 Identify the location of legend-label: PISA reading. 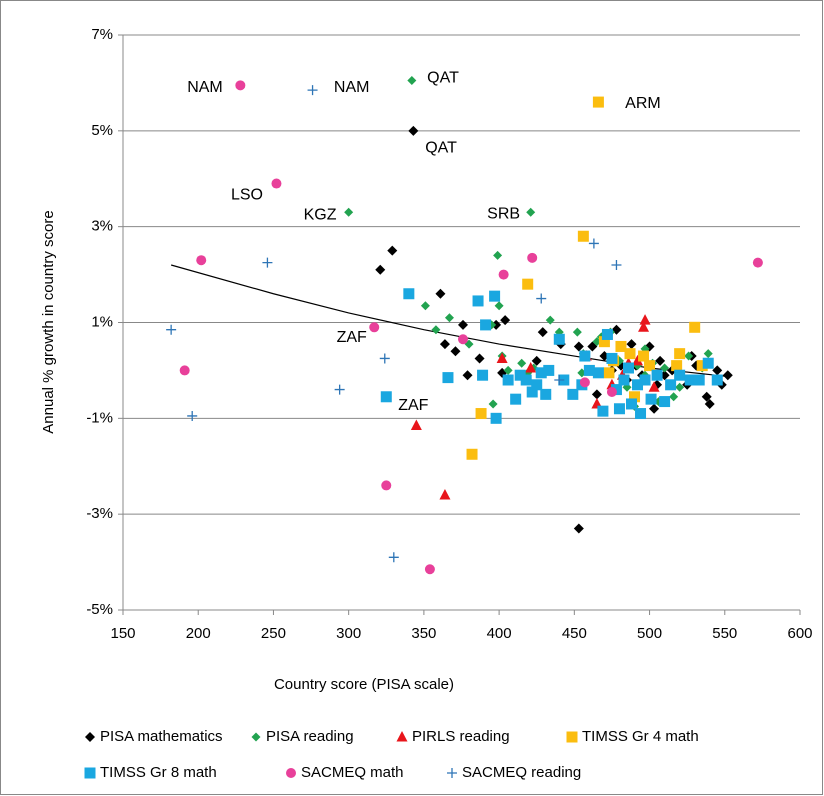
(310, 736).